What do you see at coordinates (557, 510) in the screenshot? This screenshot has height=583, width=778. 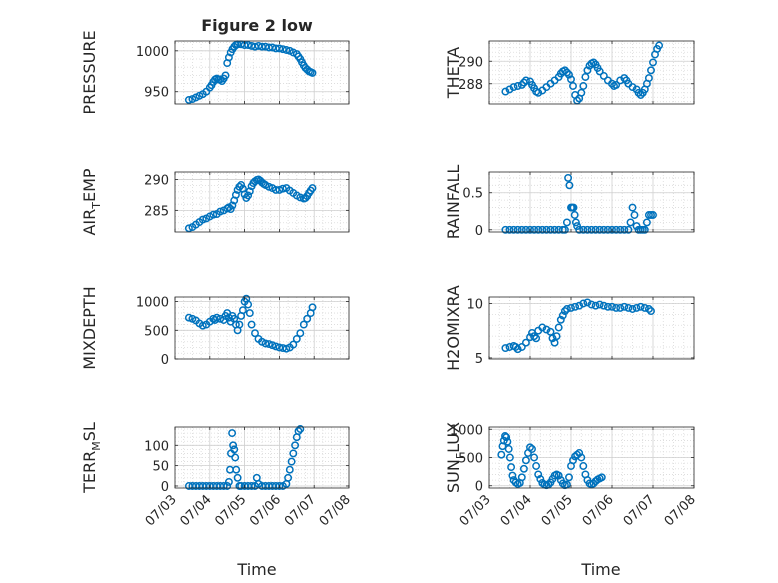 I see `x-tick-label: 07/05` at bounding box center [557, 510].